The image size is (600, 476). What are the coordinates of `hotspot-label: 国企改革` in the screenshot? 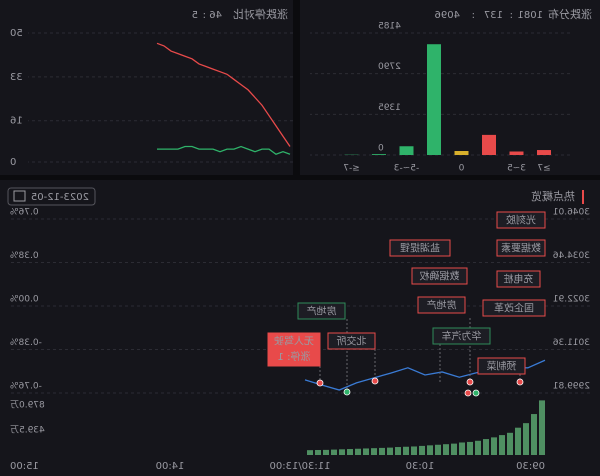 It's located at (514, 308).